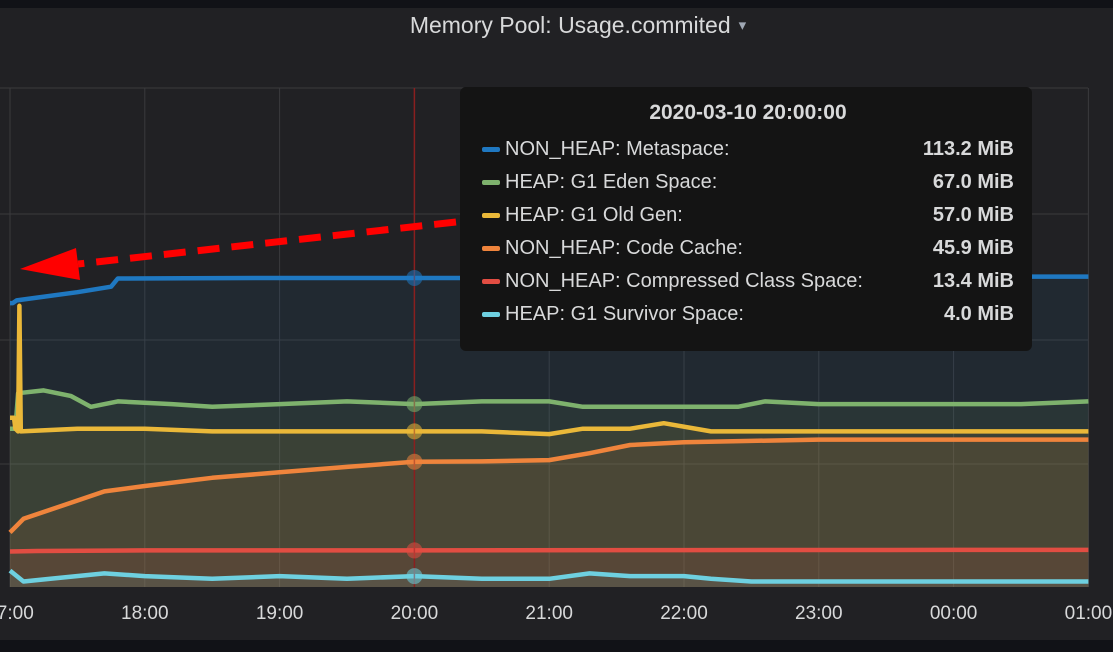 Image resolution: width=1113 pixels, height=652 pixels. What do you see at coordinates (742, 25) in the screenshot?
I see `chevron-down-icon: ▾` at bounding box center [742, 25].